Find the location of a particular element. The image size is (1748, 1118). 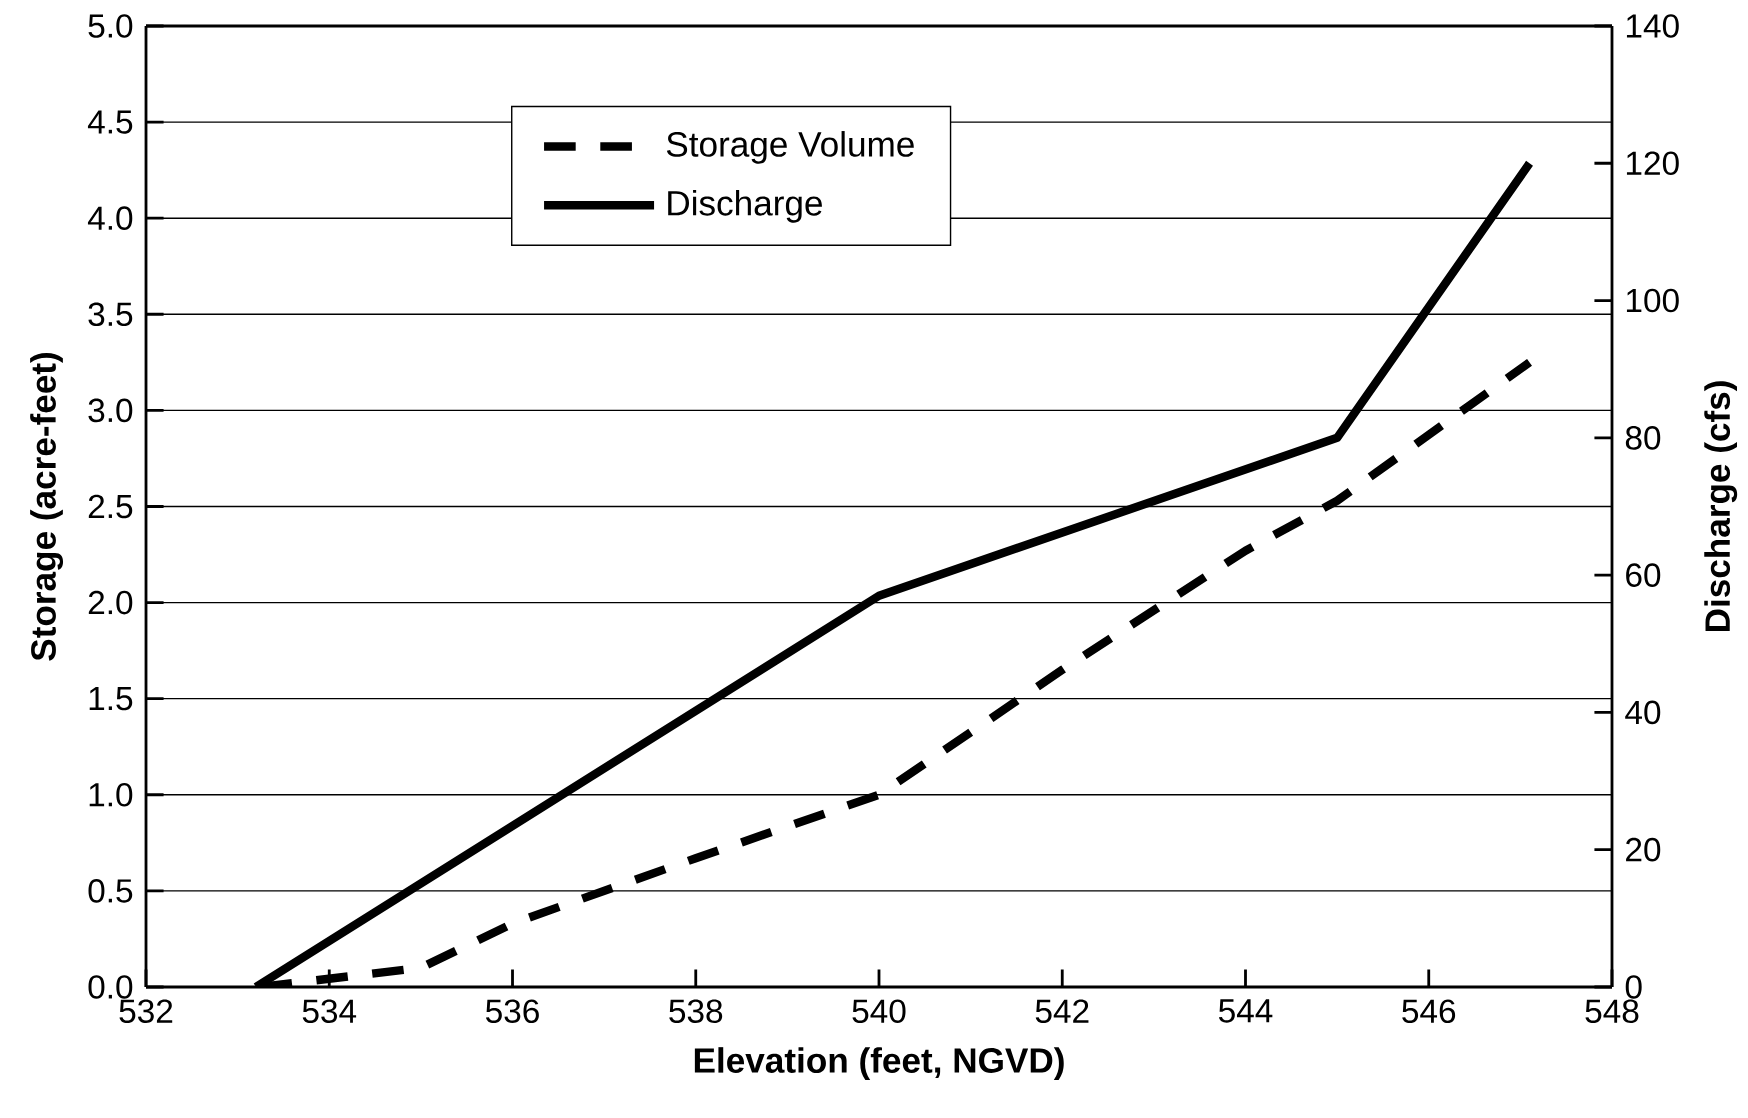

y-tick-label: 1.5 is located at coordinates (111, 699).